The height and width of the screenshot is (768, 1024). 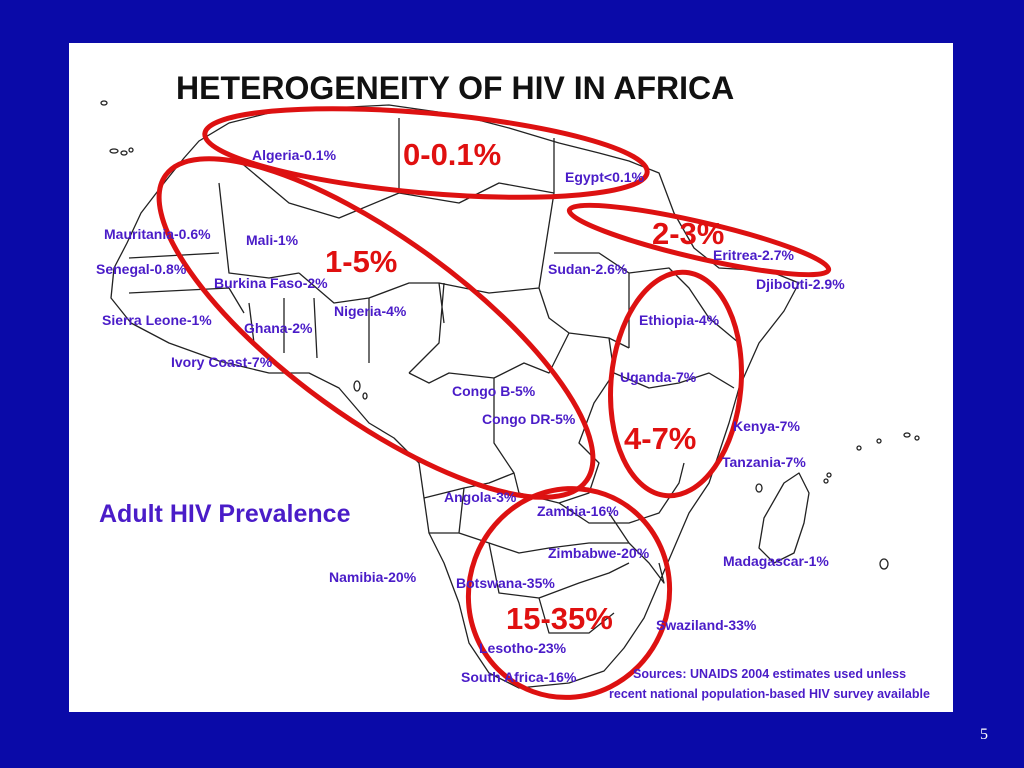 I want to click on label-mauritania: Mauritania-0.6%, so click(x=157, y=234).